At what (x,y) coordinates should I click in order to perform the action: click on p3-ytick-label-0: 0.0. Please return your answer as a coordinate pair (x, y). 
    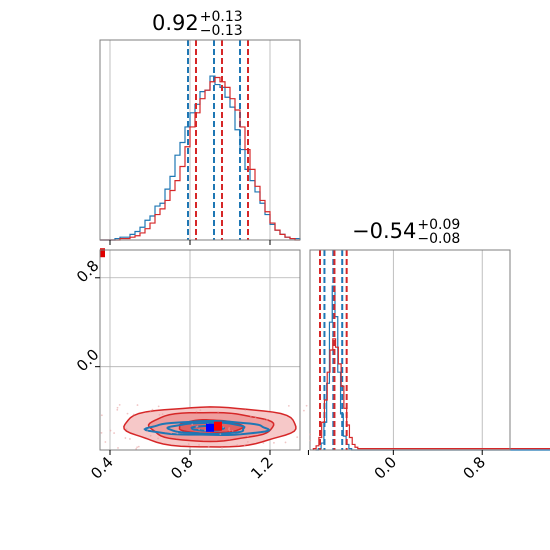
    Looking at the image, I should click on (88, 361).